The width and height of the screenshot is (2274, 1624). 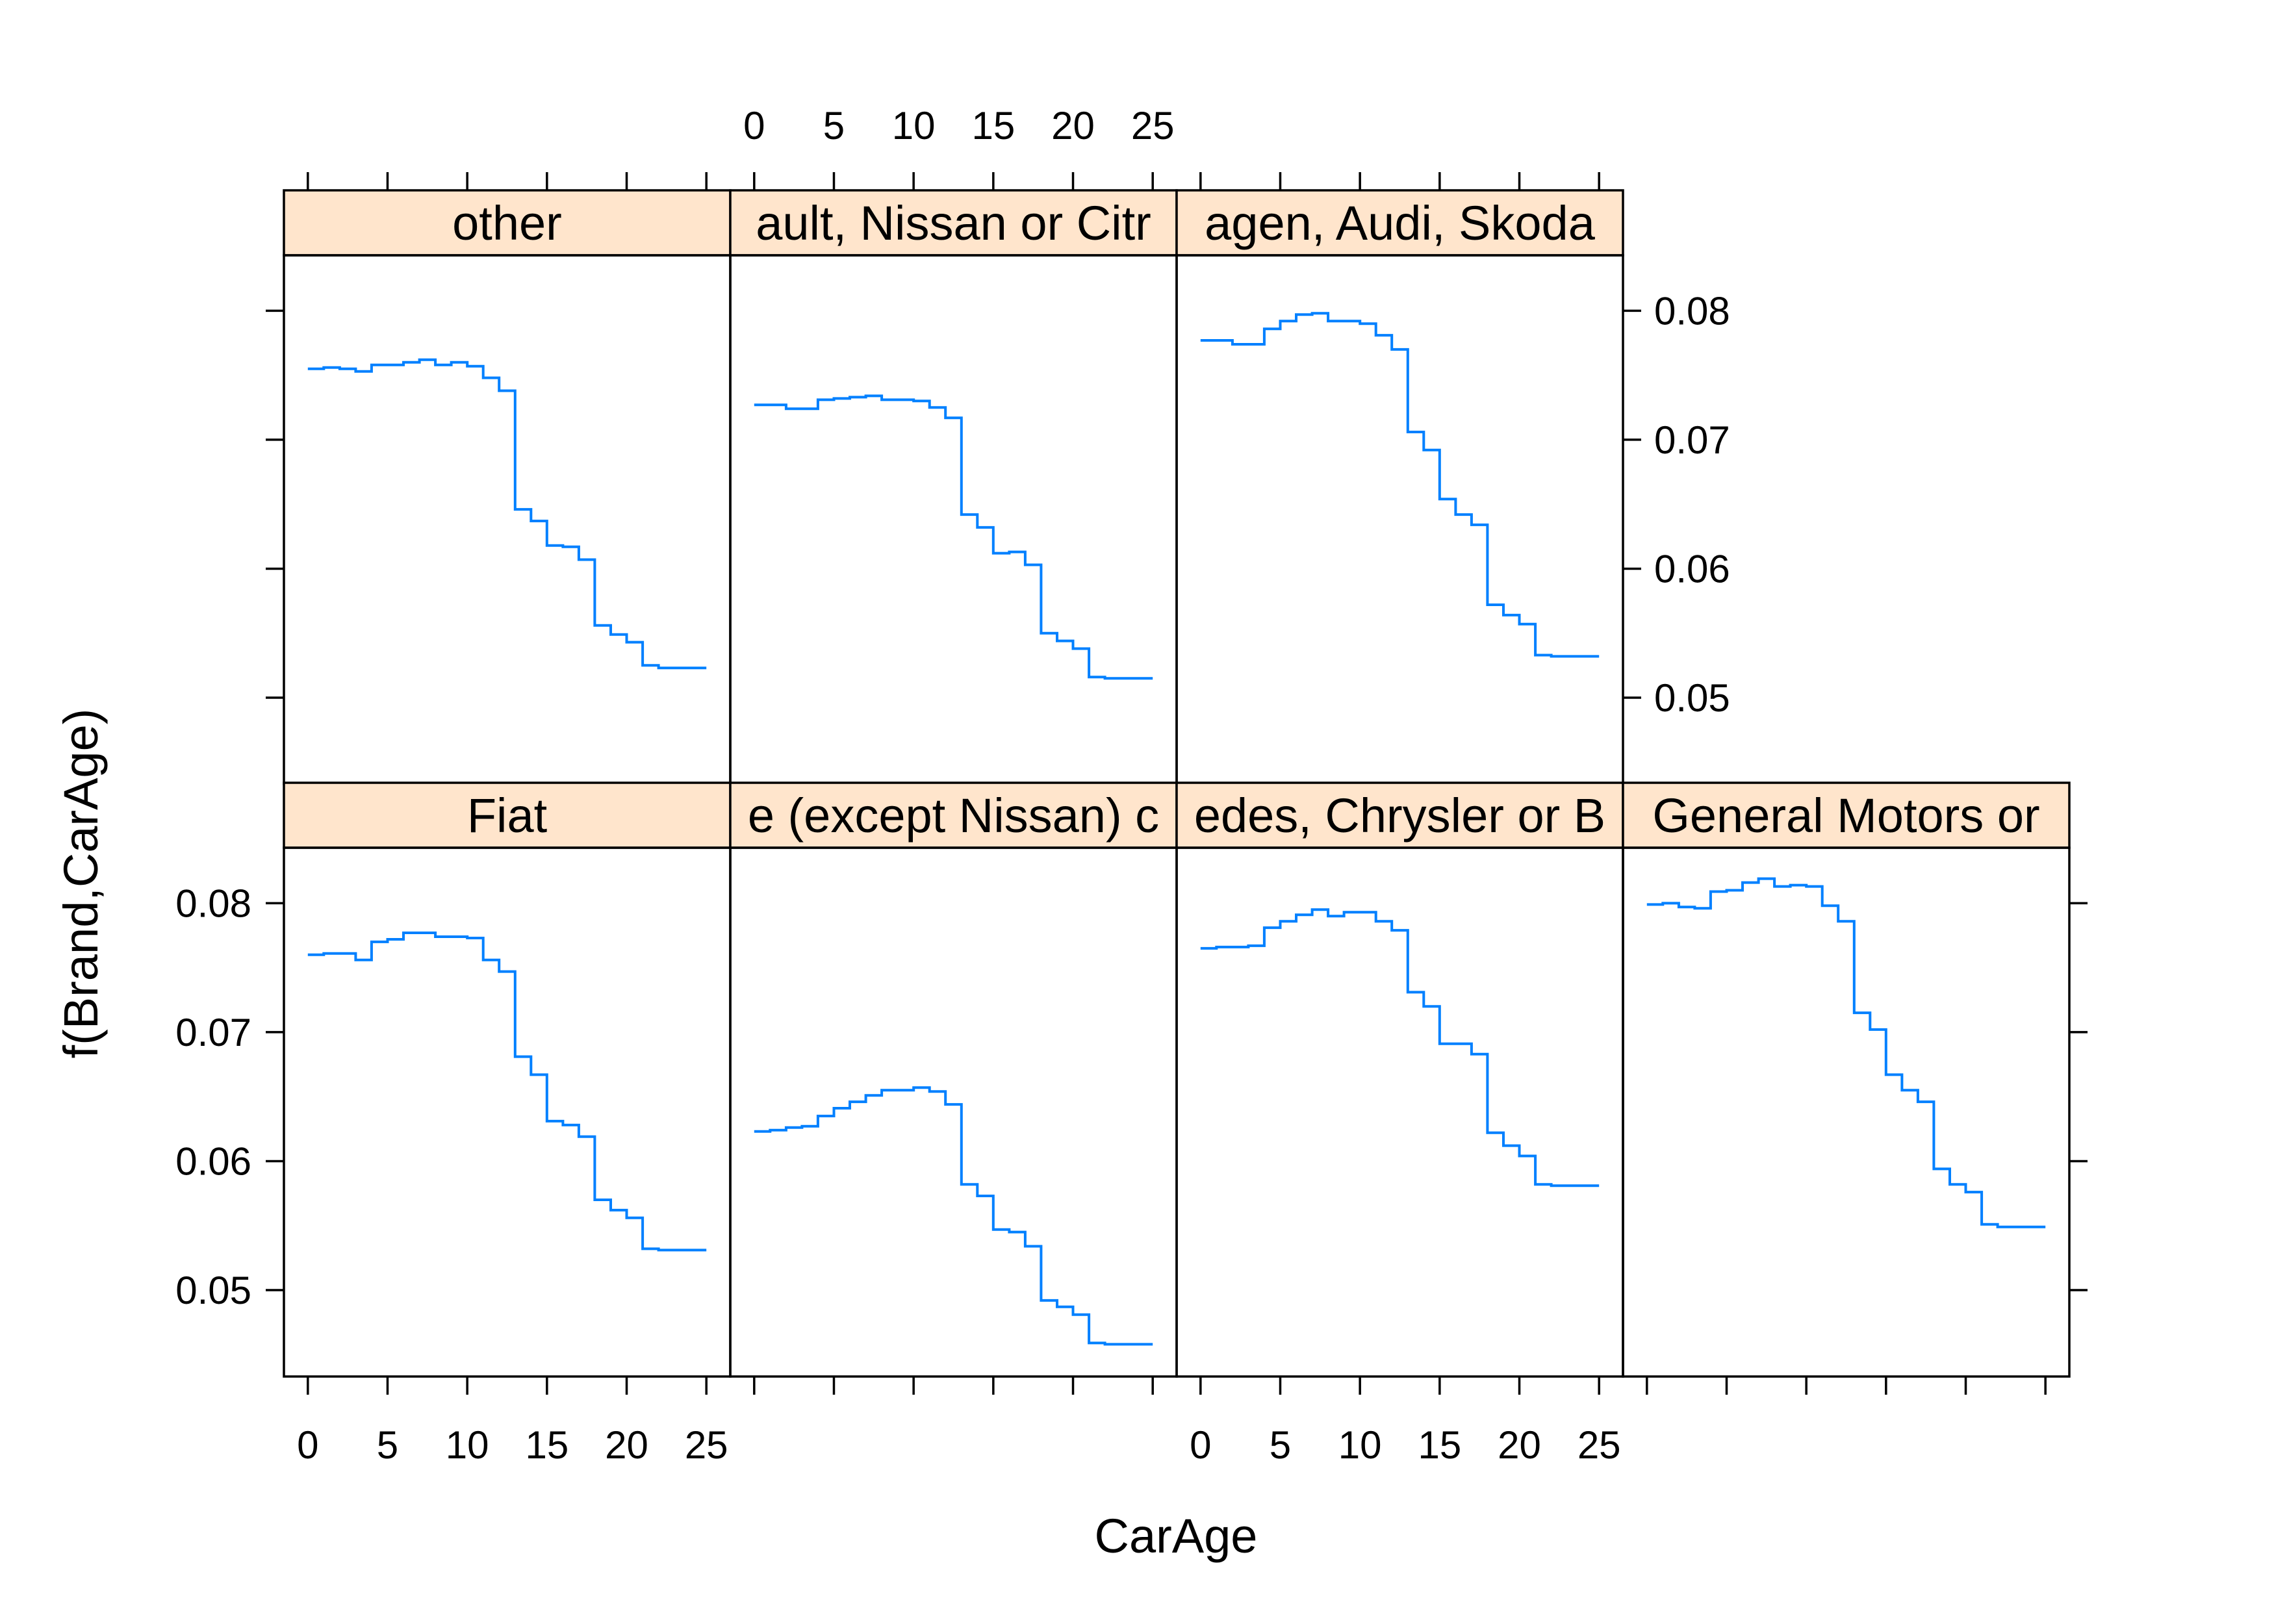 I want to click on x-tick-label-bottom-c2-4: 20, so click(x=1519, y=1445).